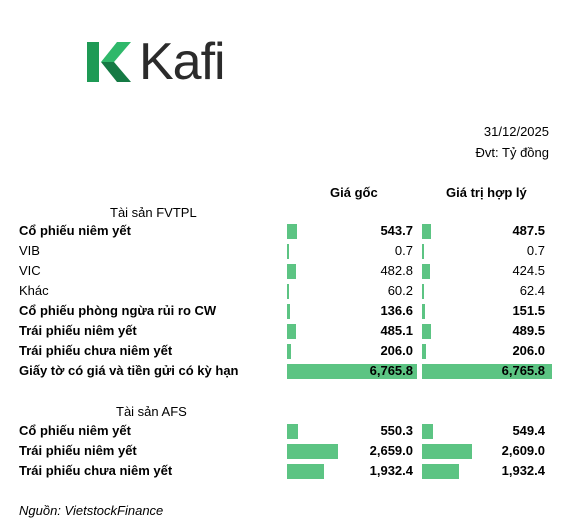 Image resolution: width=567 pixels, height=521 pixels. Describe the element at coordinates (153, 212) in the screenshot. I see `section-title-fvtpl: Tài sản FVTPL` at that location.